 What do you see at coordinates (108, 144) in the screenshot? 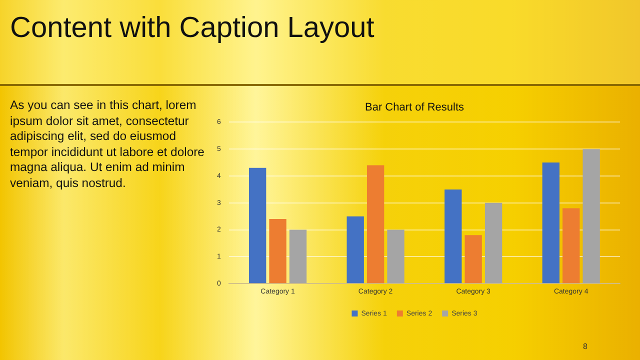
I see `text: As you can see in this chart, lorem ipsum dolor sit amet, consectetur adipiscing elit, sed do eiusmod tempor incididunt ut labore et dolore magna aliqua. Ut enim ad minim veniam, quis nostrud.` at bounding box center [108, 144].